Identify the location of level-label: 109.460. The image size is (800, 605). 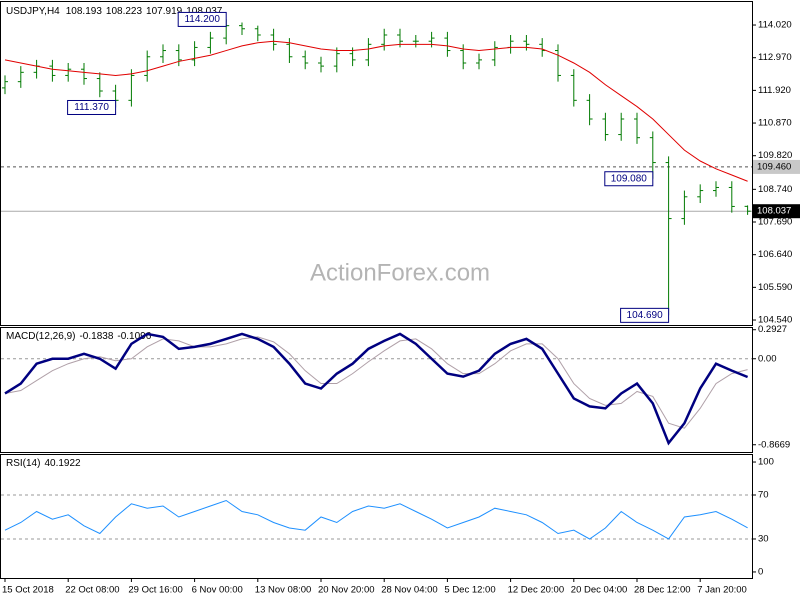
(774, 166).